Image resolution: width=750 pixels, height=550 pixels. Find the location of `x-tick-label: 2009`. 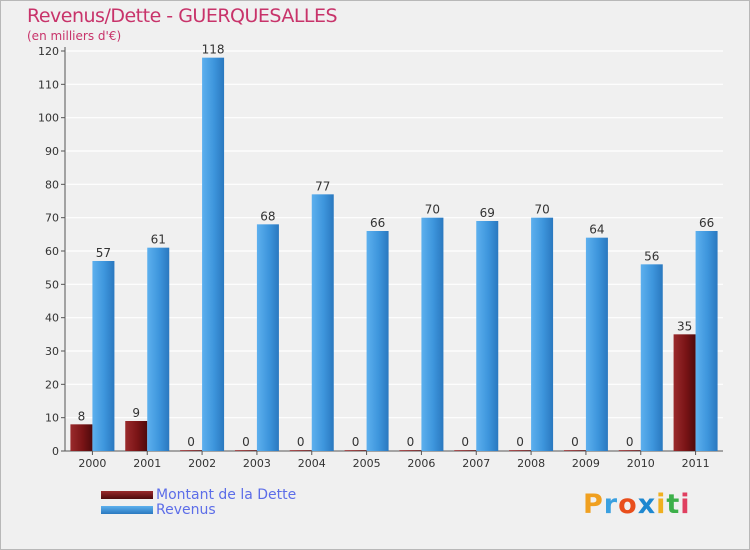

x-tick-label: 2009 is located at coordinates (586, 463).